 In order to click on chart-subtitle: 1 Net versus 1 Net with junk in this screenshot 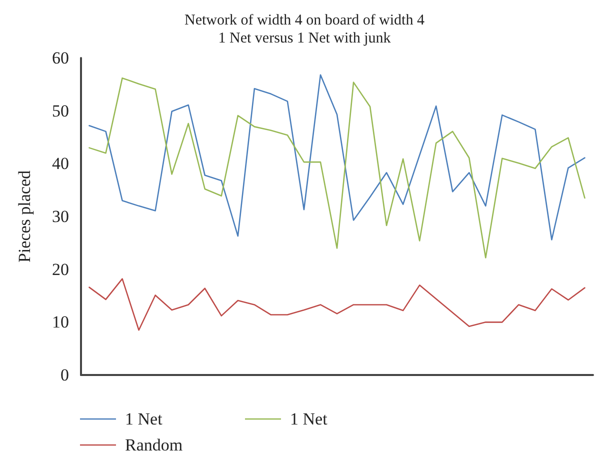, I will do `click(305, 38)`.